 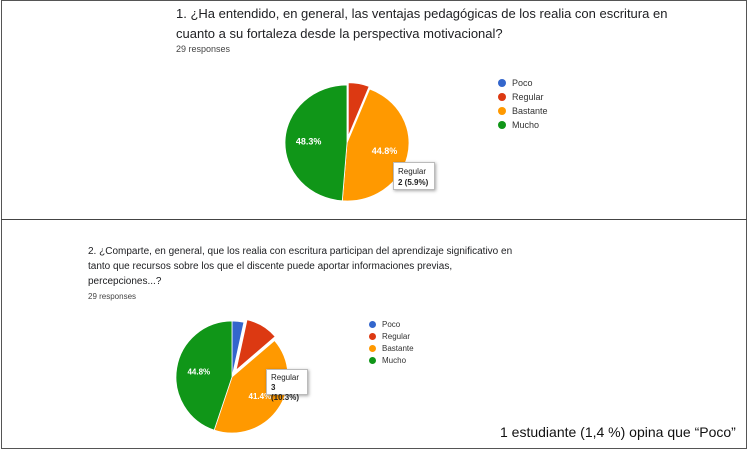 I want to click on footnote: 1 estudiante (1,4 %) opina que “Poco”, so click(x=618, y=432).